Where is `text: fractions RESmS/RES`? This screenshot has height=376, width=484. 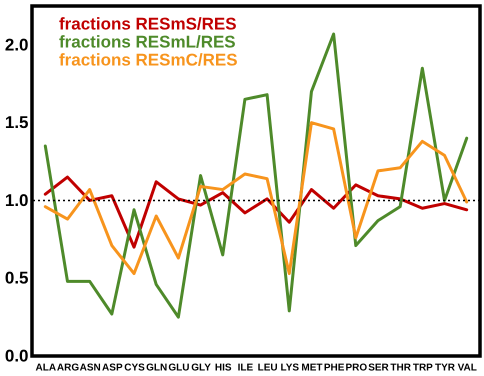
text: fractions RESmS/RES is located at coordinates (148, 24).